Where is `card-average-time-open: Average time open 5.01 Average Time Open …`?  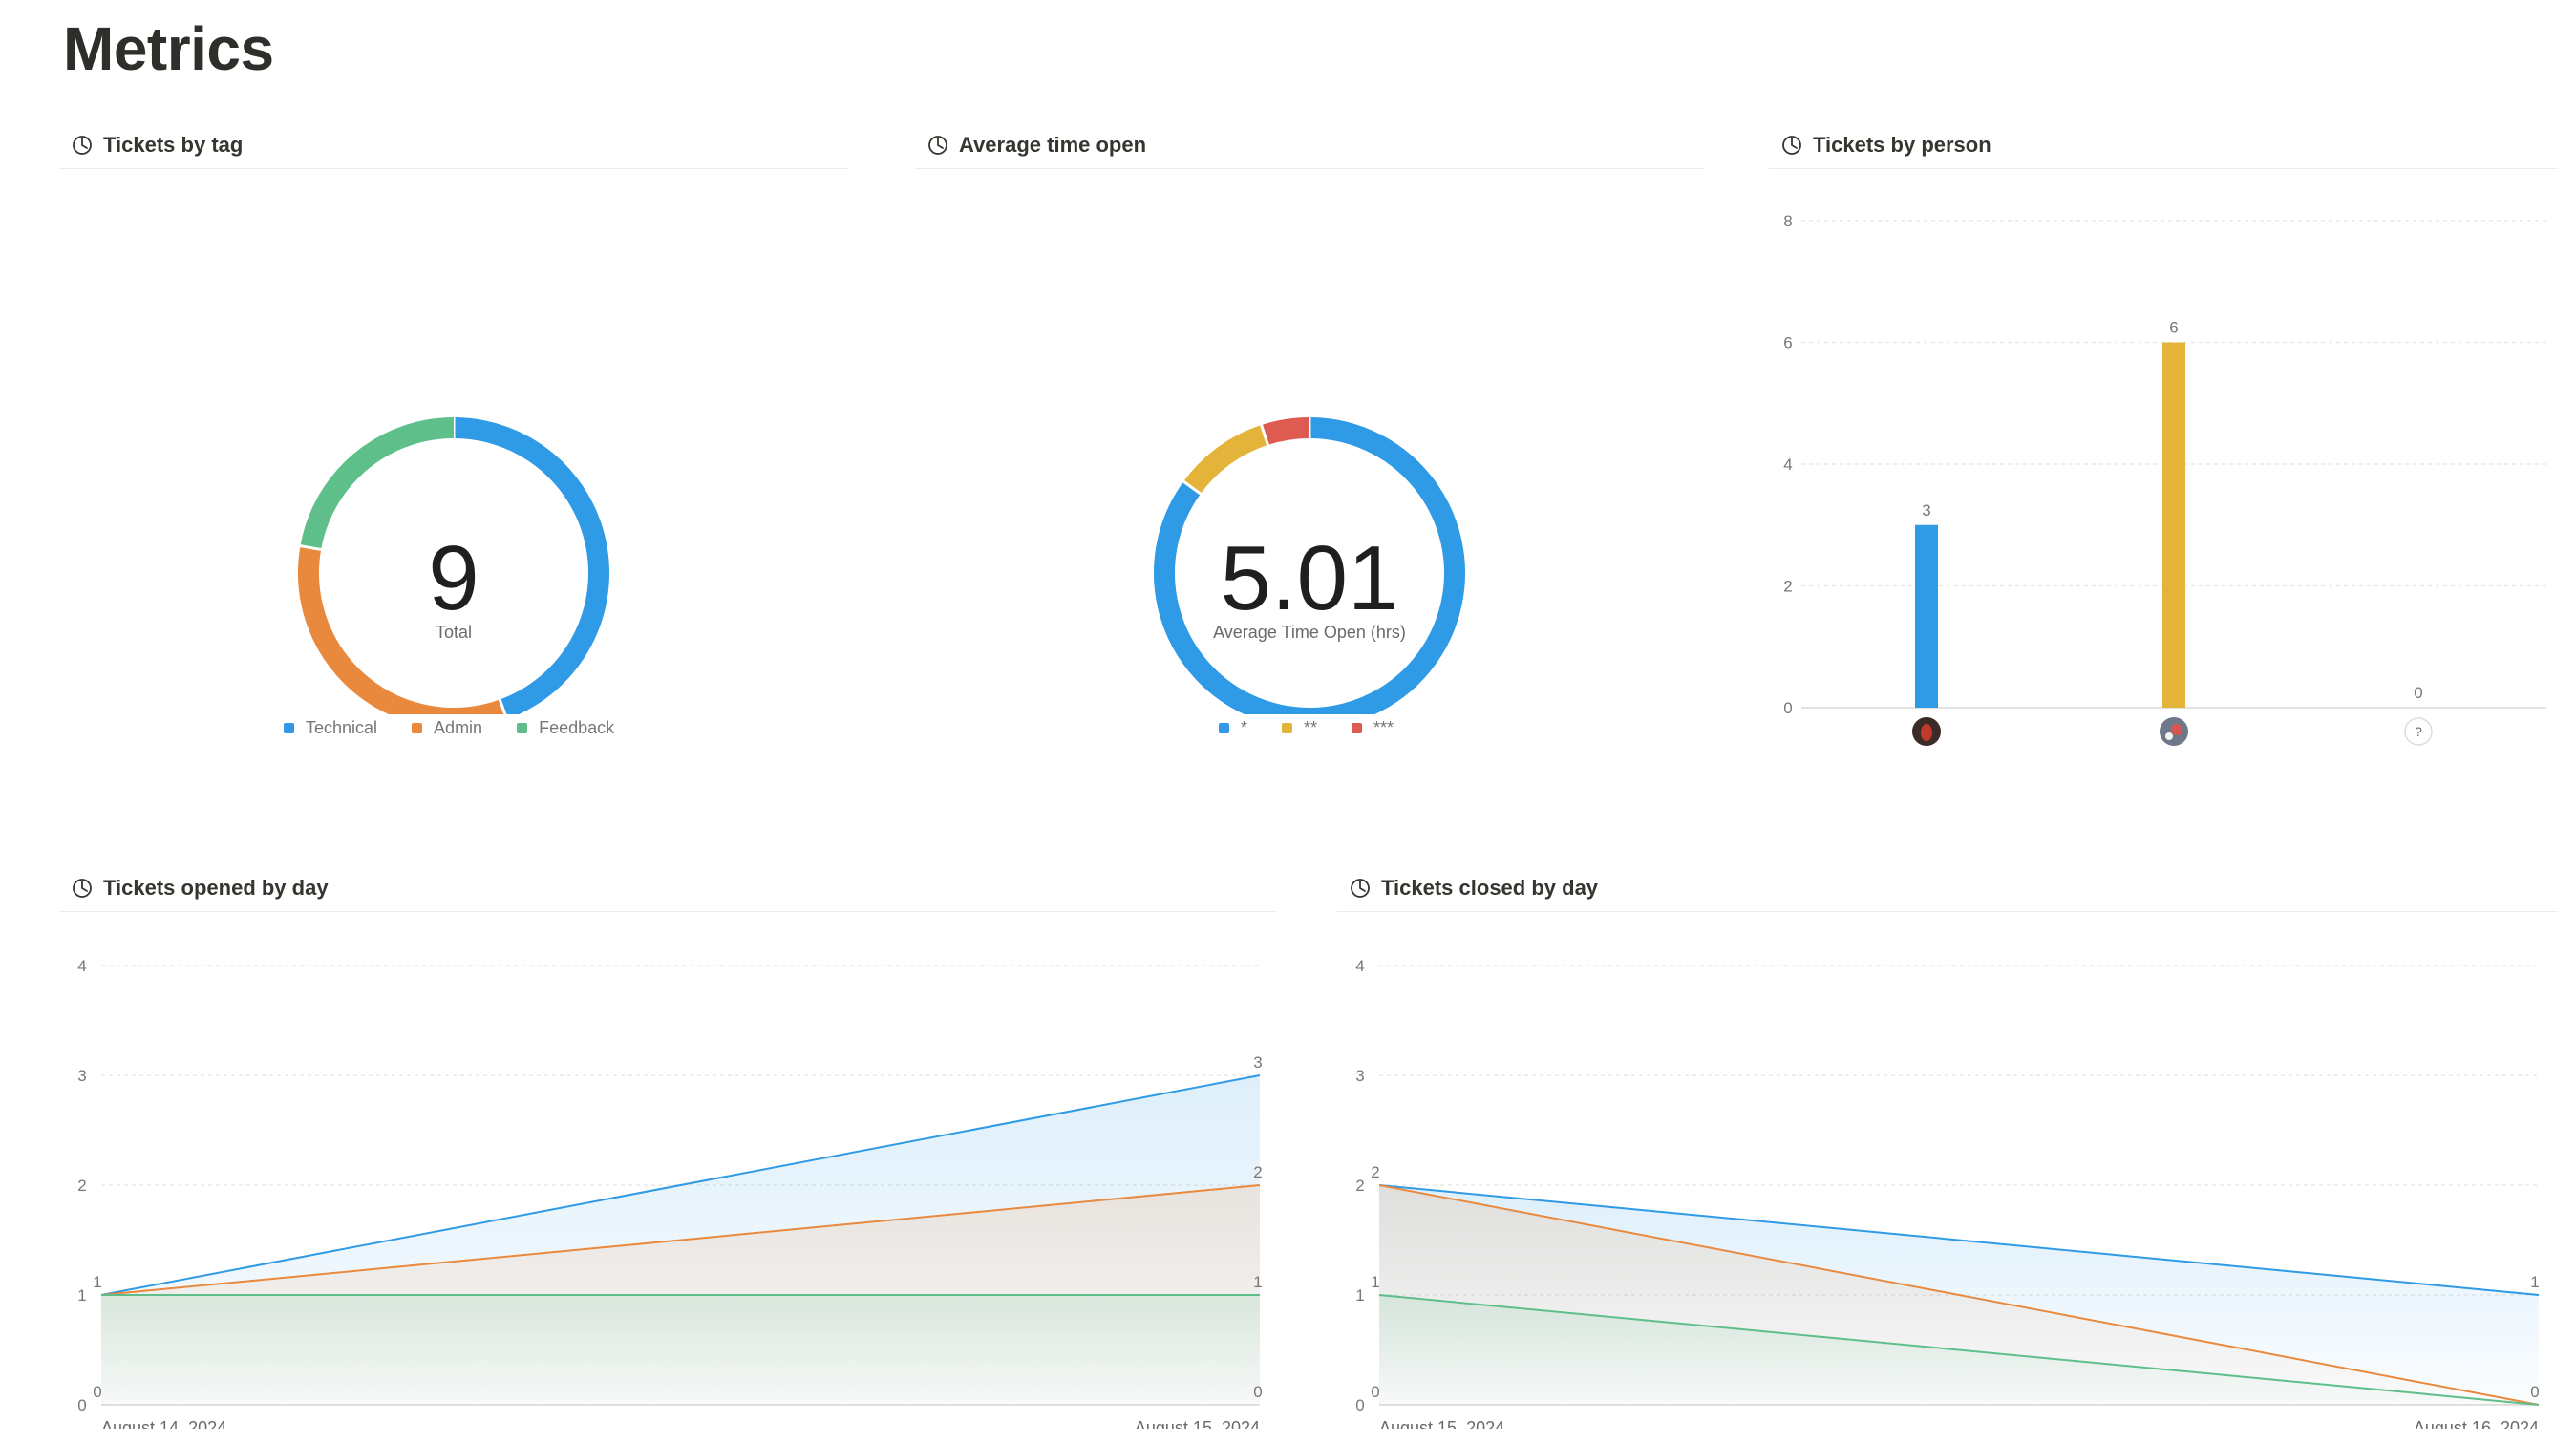 card-average-time-open: Average time open 5.01 Average Time Open … is located at coordinates (1309, 429).